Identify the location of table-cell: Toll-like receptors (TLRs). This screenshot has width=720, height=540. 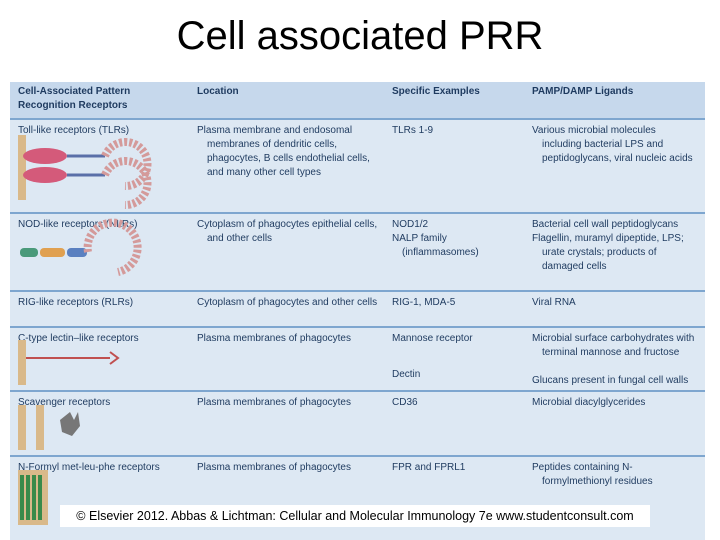
(103, 131).